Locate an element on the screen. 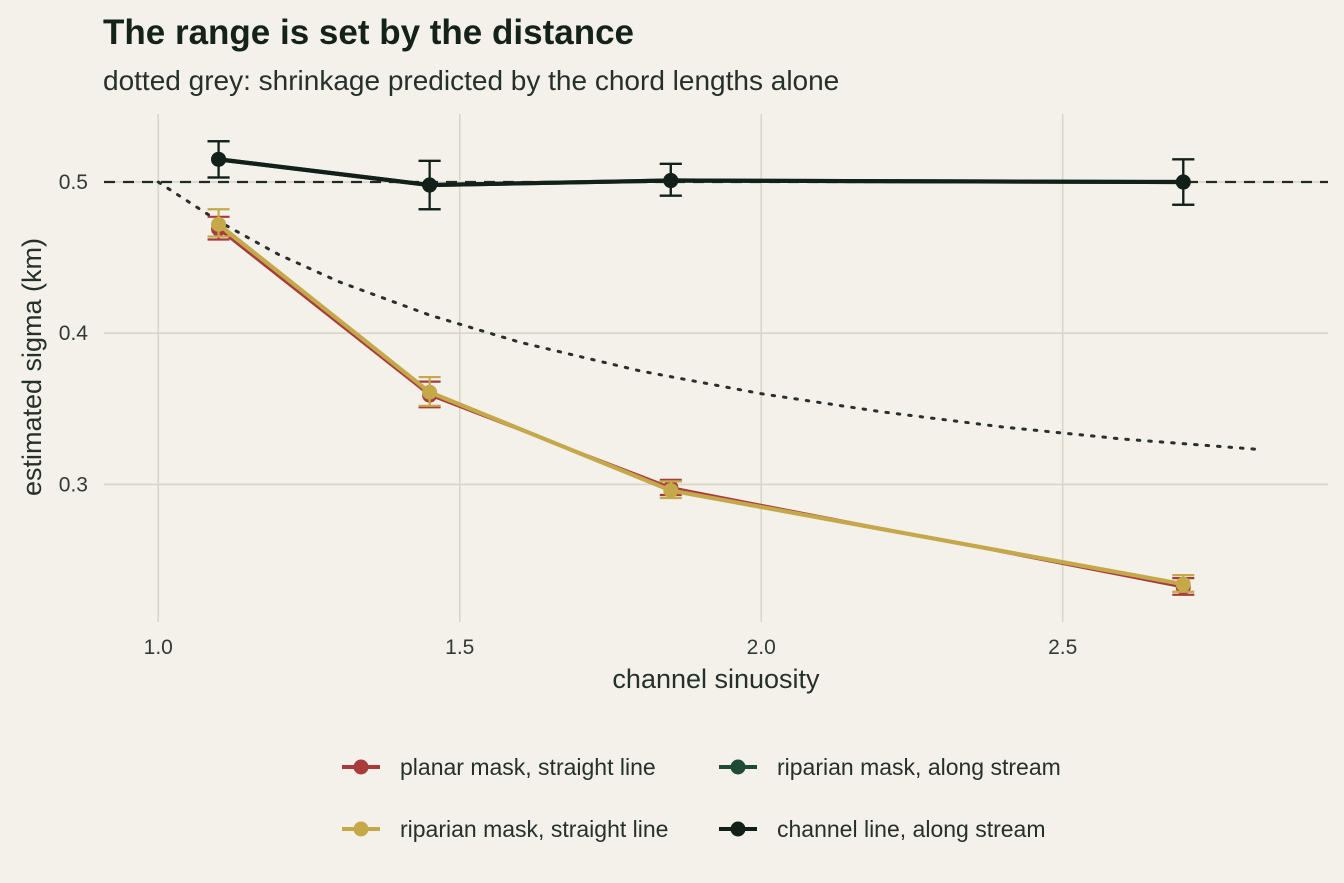 Image resolution: width=1344 pixels, height=883 pixels. legend-label: riparian mask, along stream is located at coordinates (919, 767).